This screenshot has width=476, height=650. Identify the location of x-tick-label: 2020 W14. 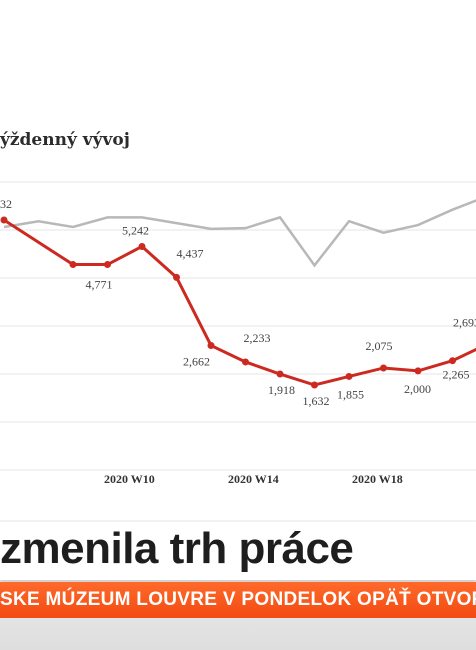
(253, 479).